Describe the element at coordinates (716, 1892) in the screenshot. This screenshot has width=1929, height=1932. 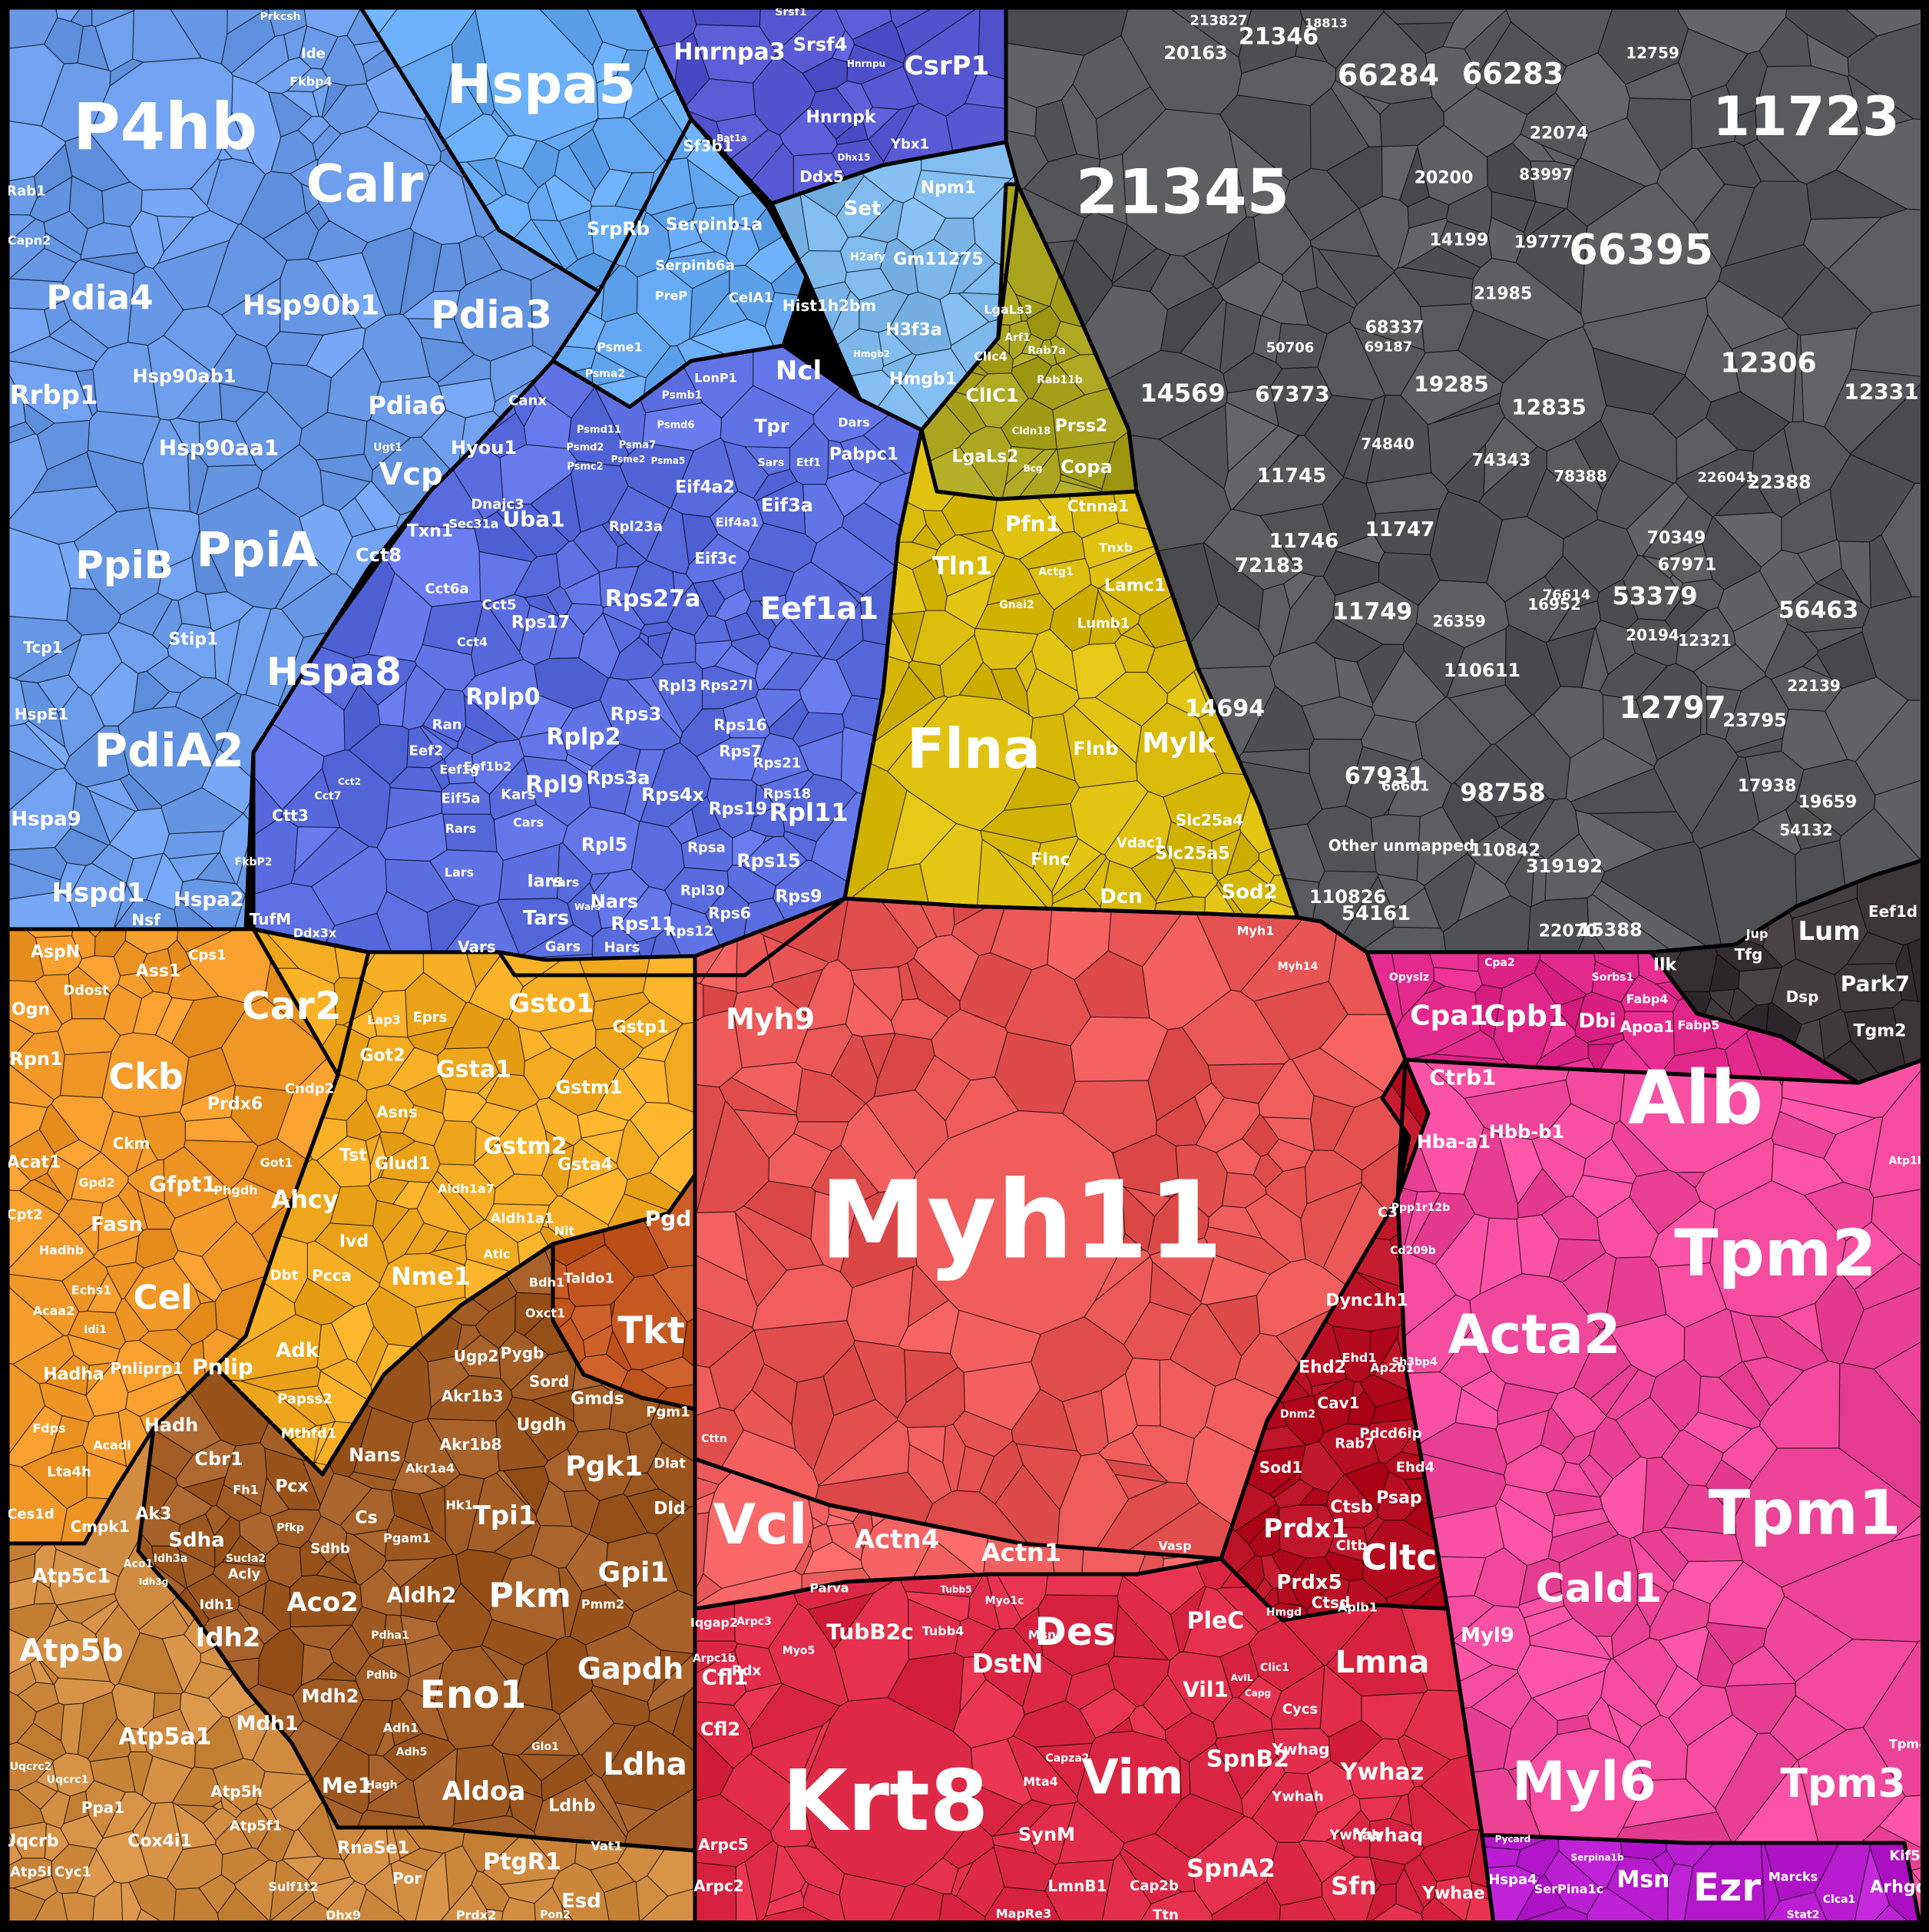
I see `cell-arpc2` at that location.